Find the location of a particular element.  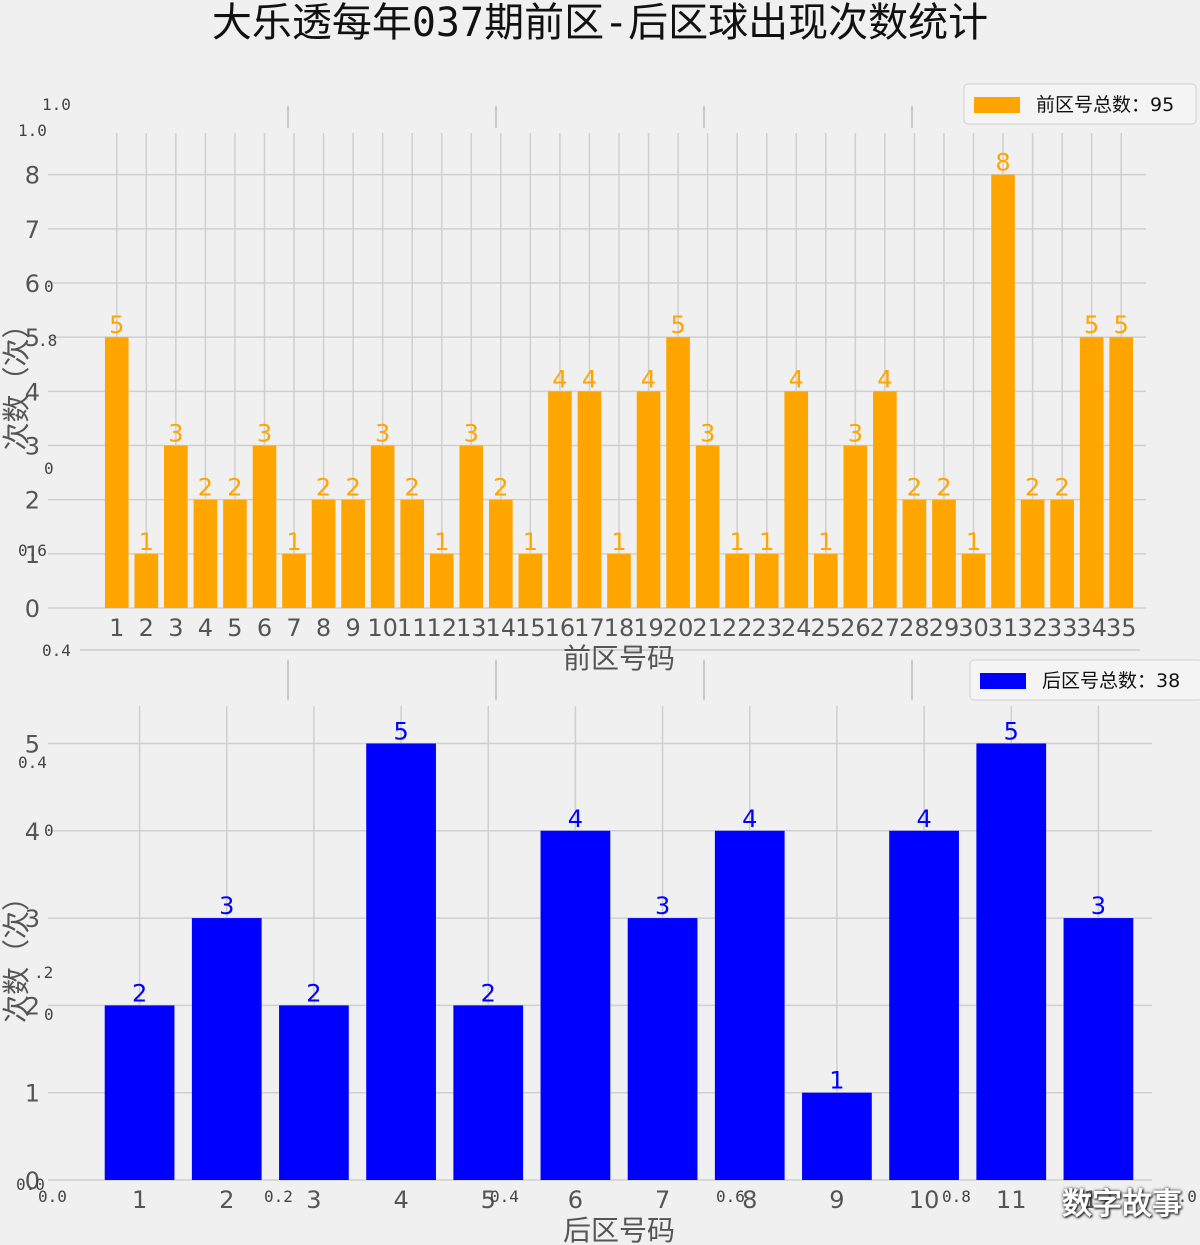

x-tick-label: 16 is located at coordinates (560, 628).